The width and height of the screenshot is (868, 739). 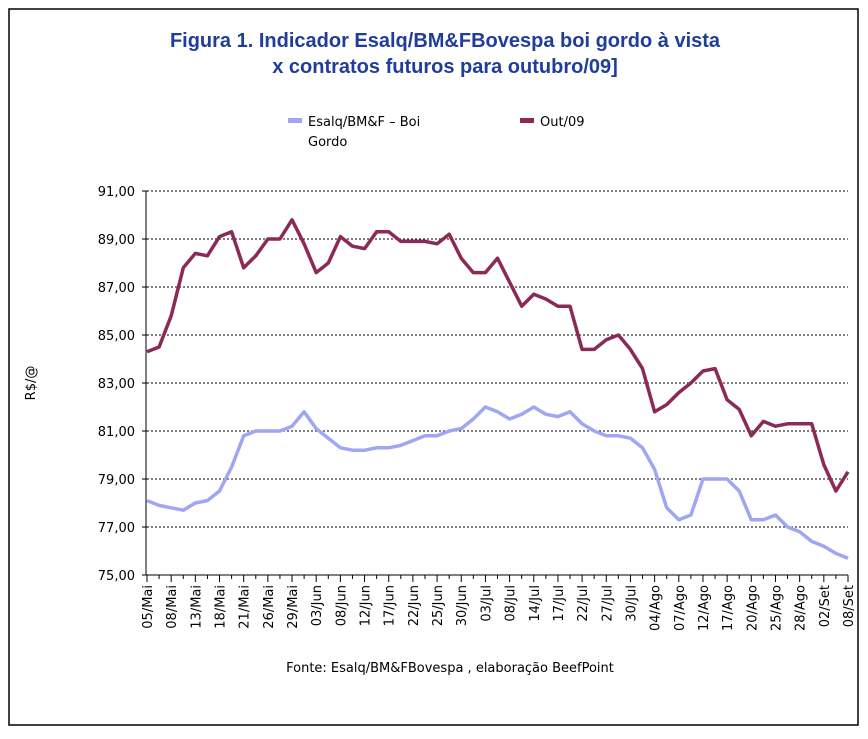 What do you see at coordinates (364, 122) in the screenshot?
I see `legend-label: Esalq/BM&F – Boi` at bounding box center [364, 122].